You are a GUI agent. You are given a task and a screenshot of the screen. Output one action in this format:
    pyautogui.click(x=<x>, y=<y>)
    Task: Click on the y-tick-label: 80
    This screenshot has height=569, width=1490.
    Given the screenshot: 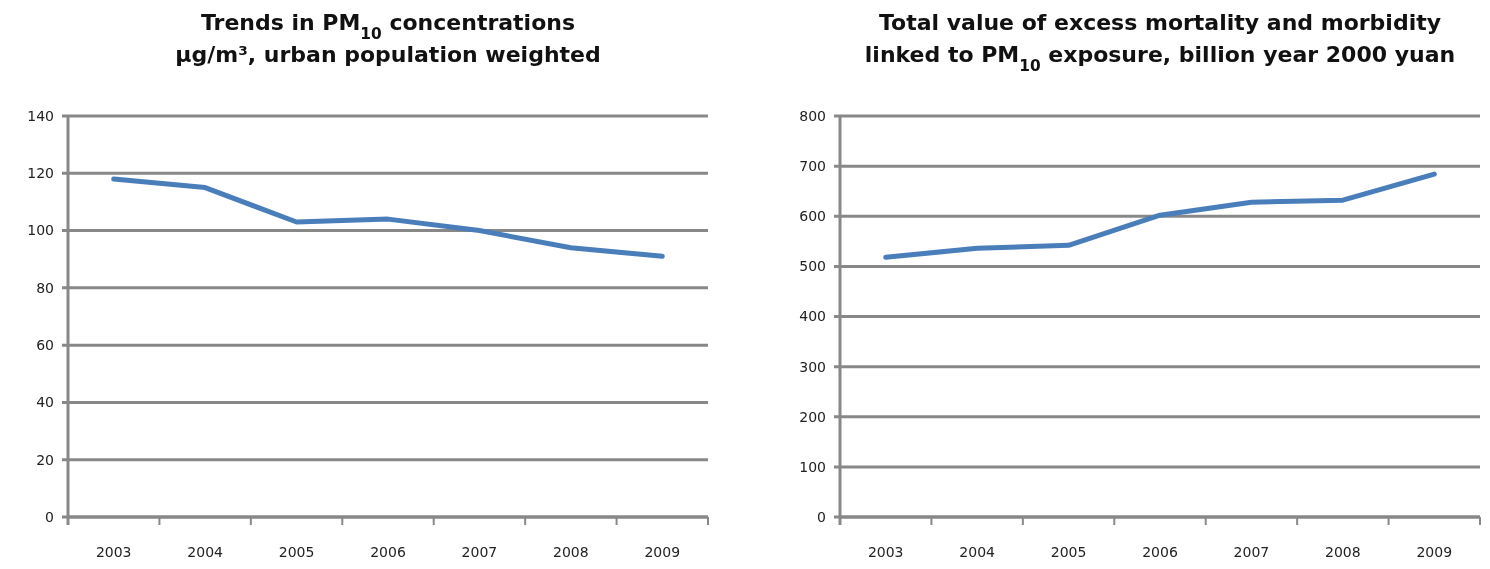 What is the action you would take?
    pyautogui.click(x=45, y=287)
    